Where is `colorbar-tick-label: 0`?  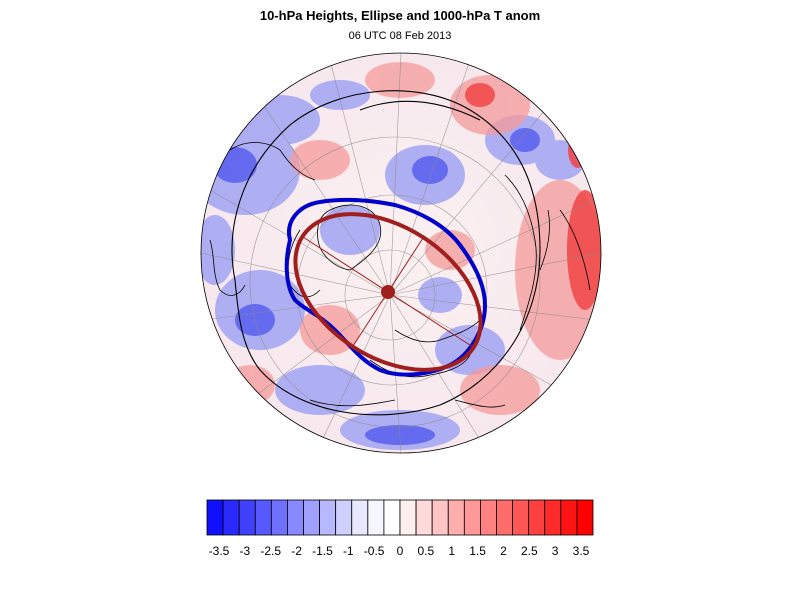 colorbar-tick-label: 0 is located at coordinates (400, 551).